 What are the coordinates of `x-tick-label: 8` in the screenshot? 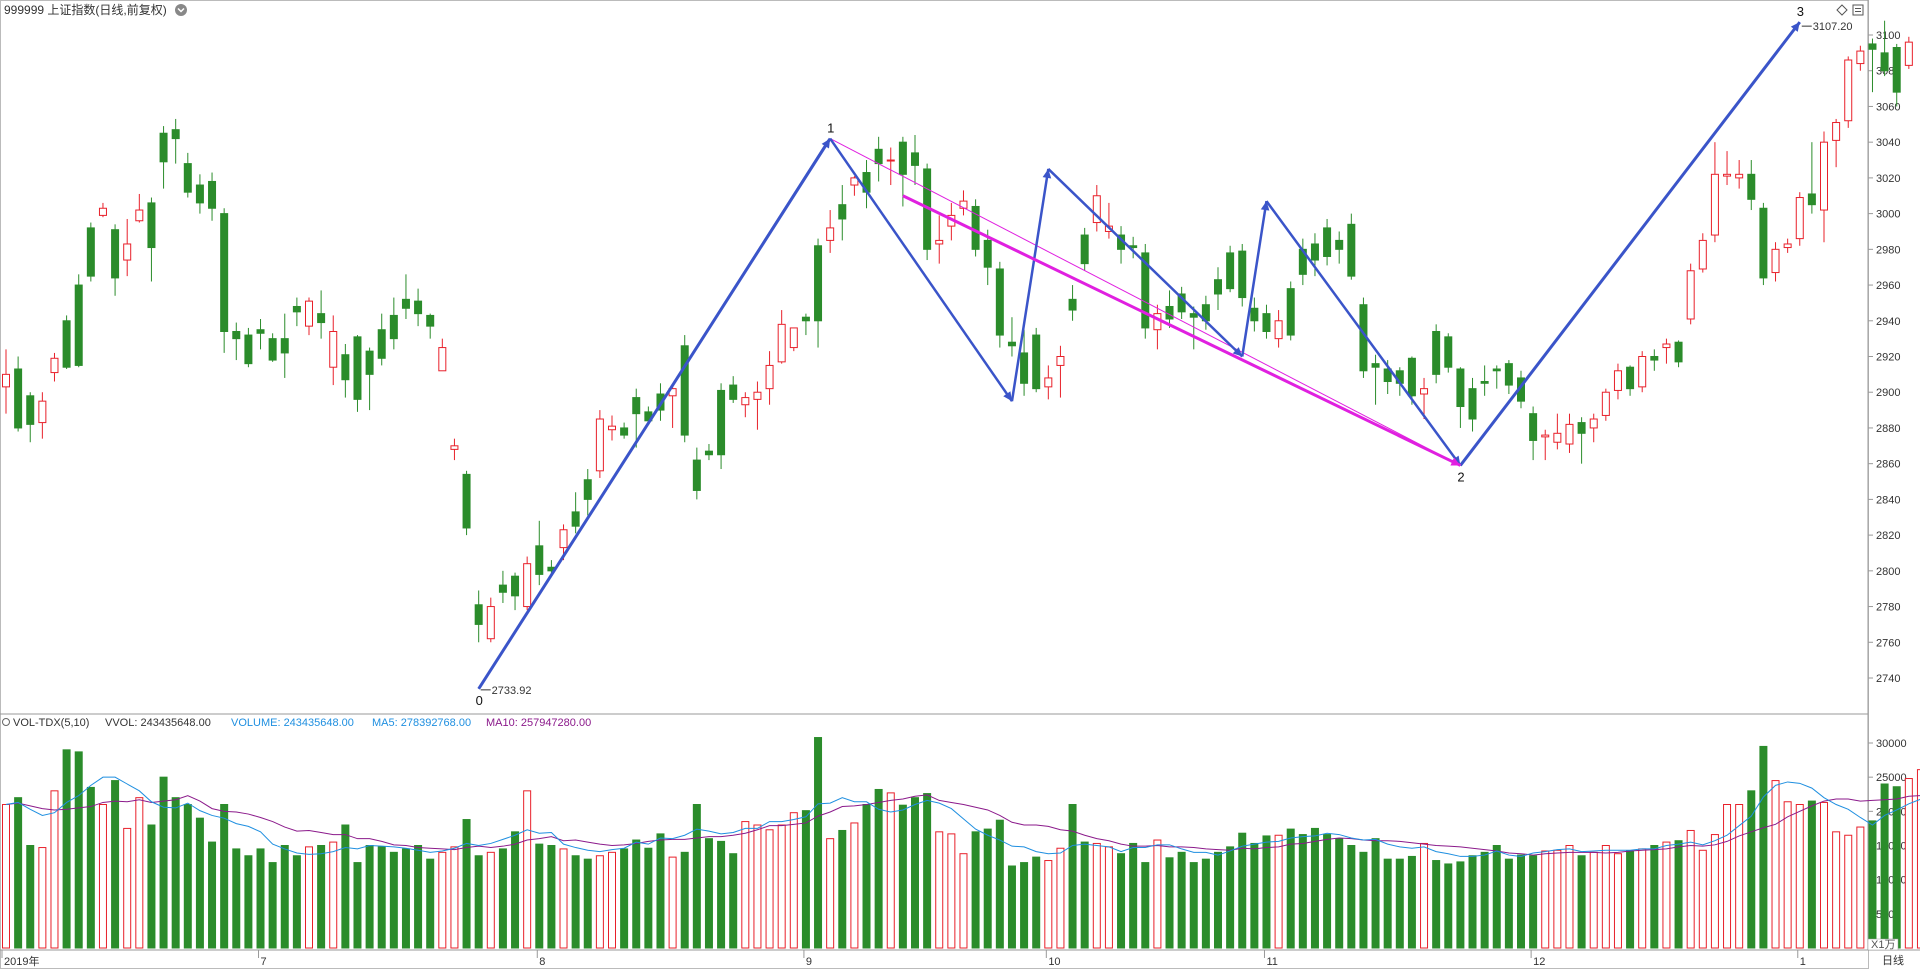 It's located at (542, 962).